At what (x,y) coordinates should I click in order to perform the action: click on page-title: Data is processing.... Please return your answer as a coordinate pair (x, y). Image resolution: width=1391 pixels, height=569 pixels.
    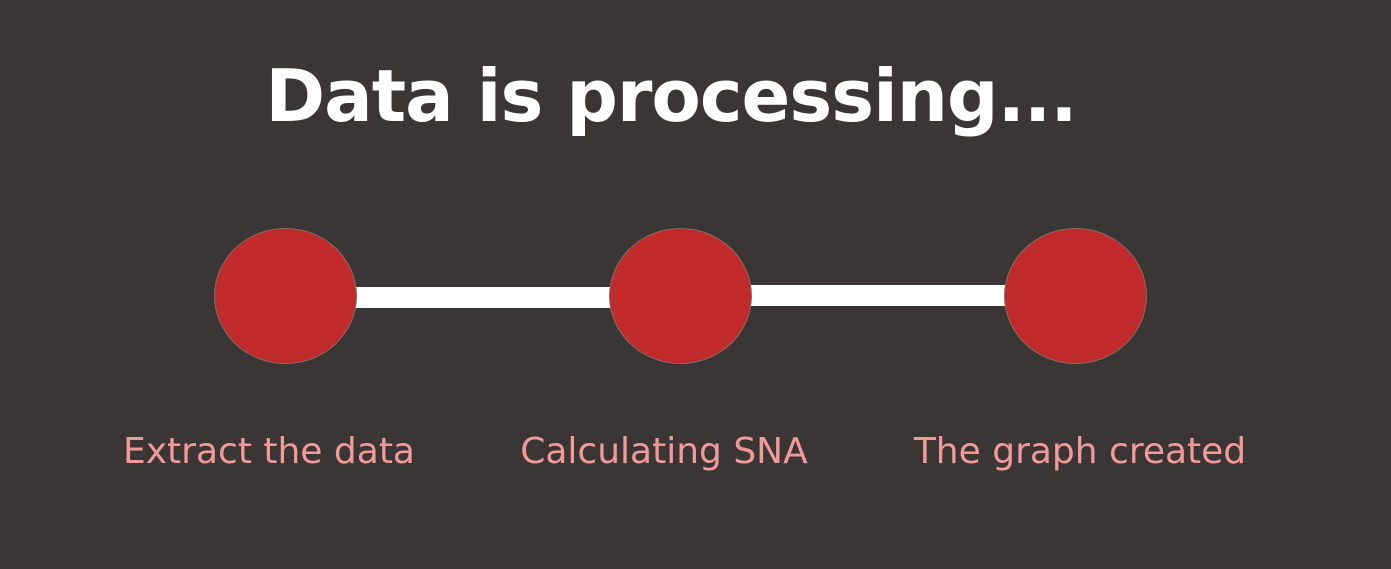
    Looking at the image, I should click on (671, 96).